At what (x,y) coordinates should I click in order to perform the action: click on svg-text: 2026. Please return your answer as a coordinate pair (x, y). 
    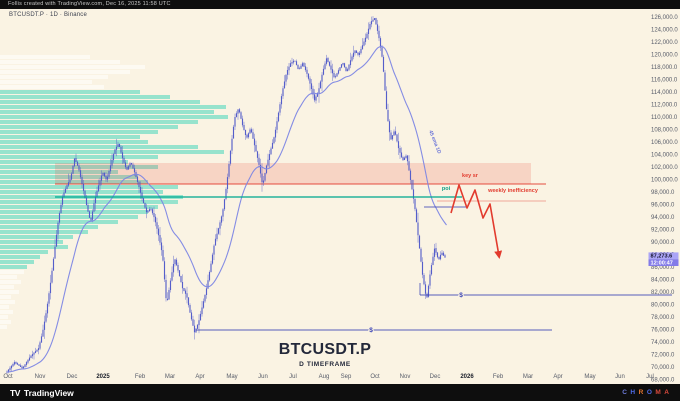
    Looking at the image, I should click on (467, 377).